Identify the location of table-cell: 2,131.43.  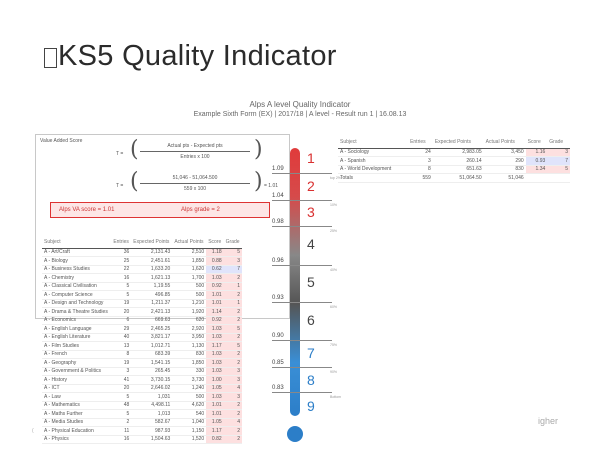
(152, 252).